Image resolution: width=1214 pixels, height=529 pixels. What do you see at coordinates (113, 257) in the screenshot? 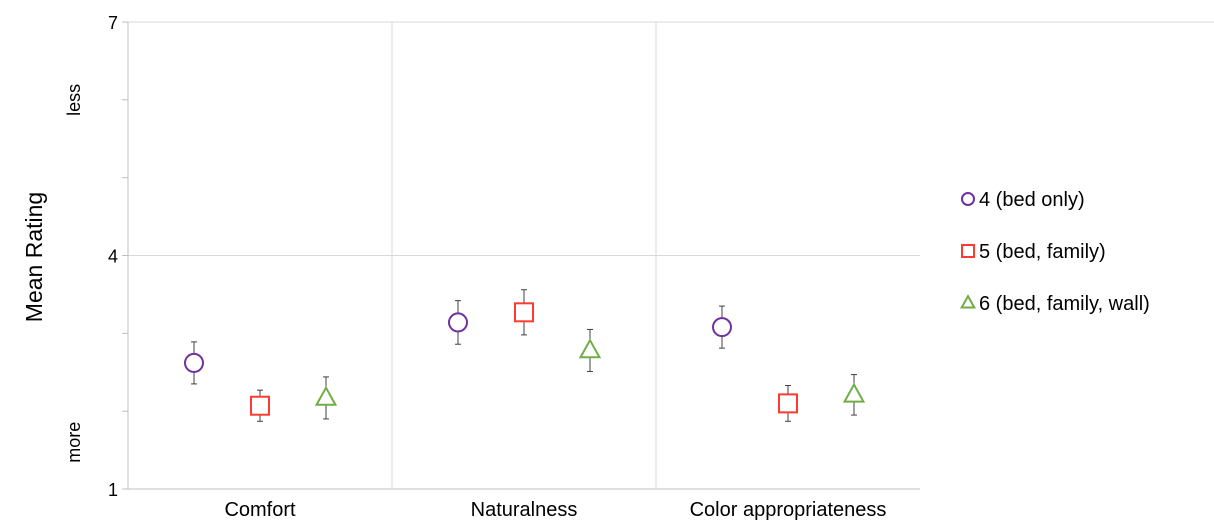
I see `y-tick-label-4: 4` at bounding box center [113, 257].